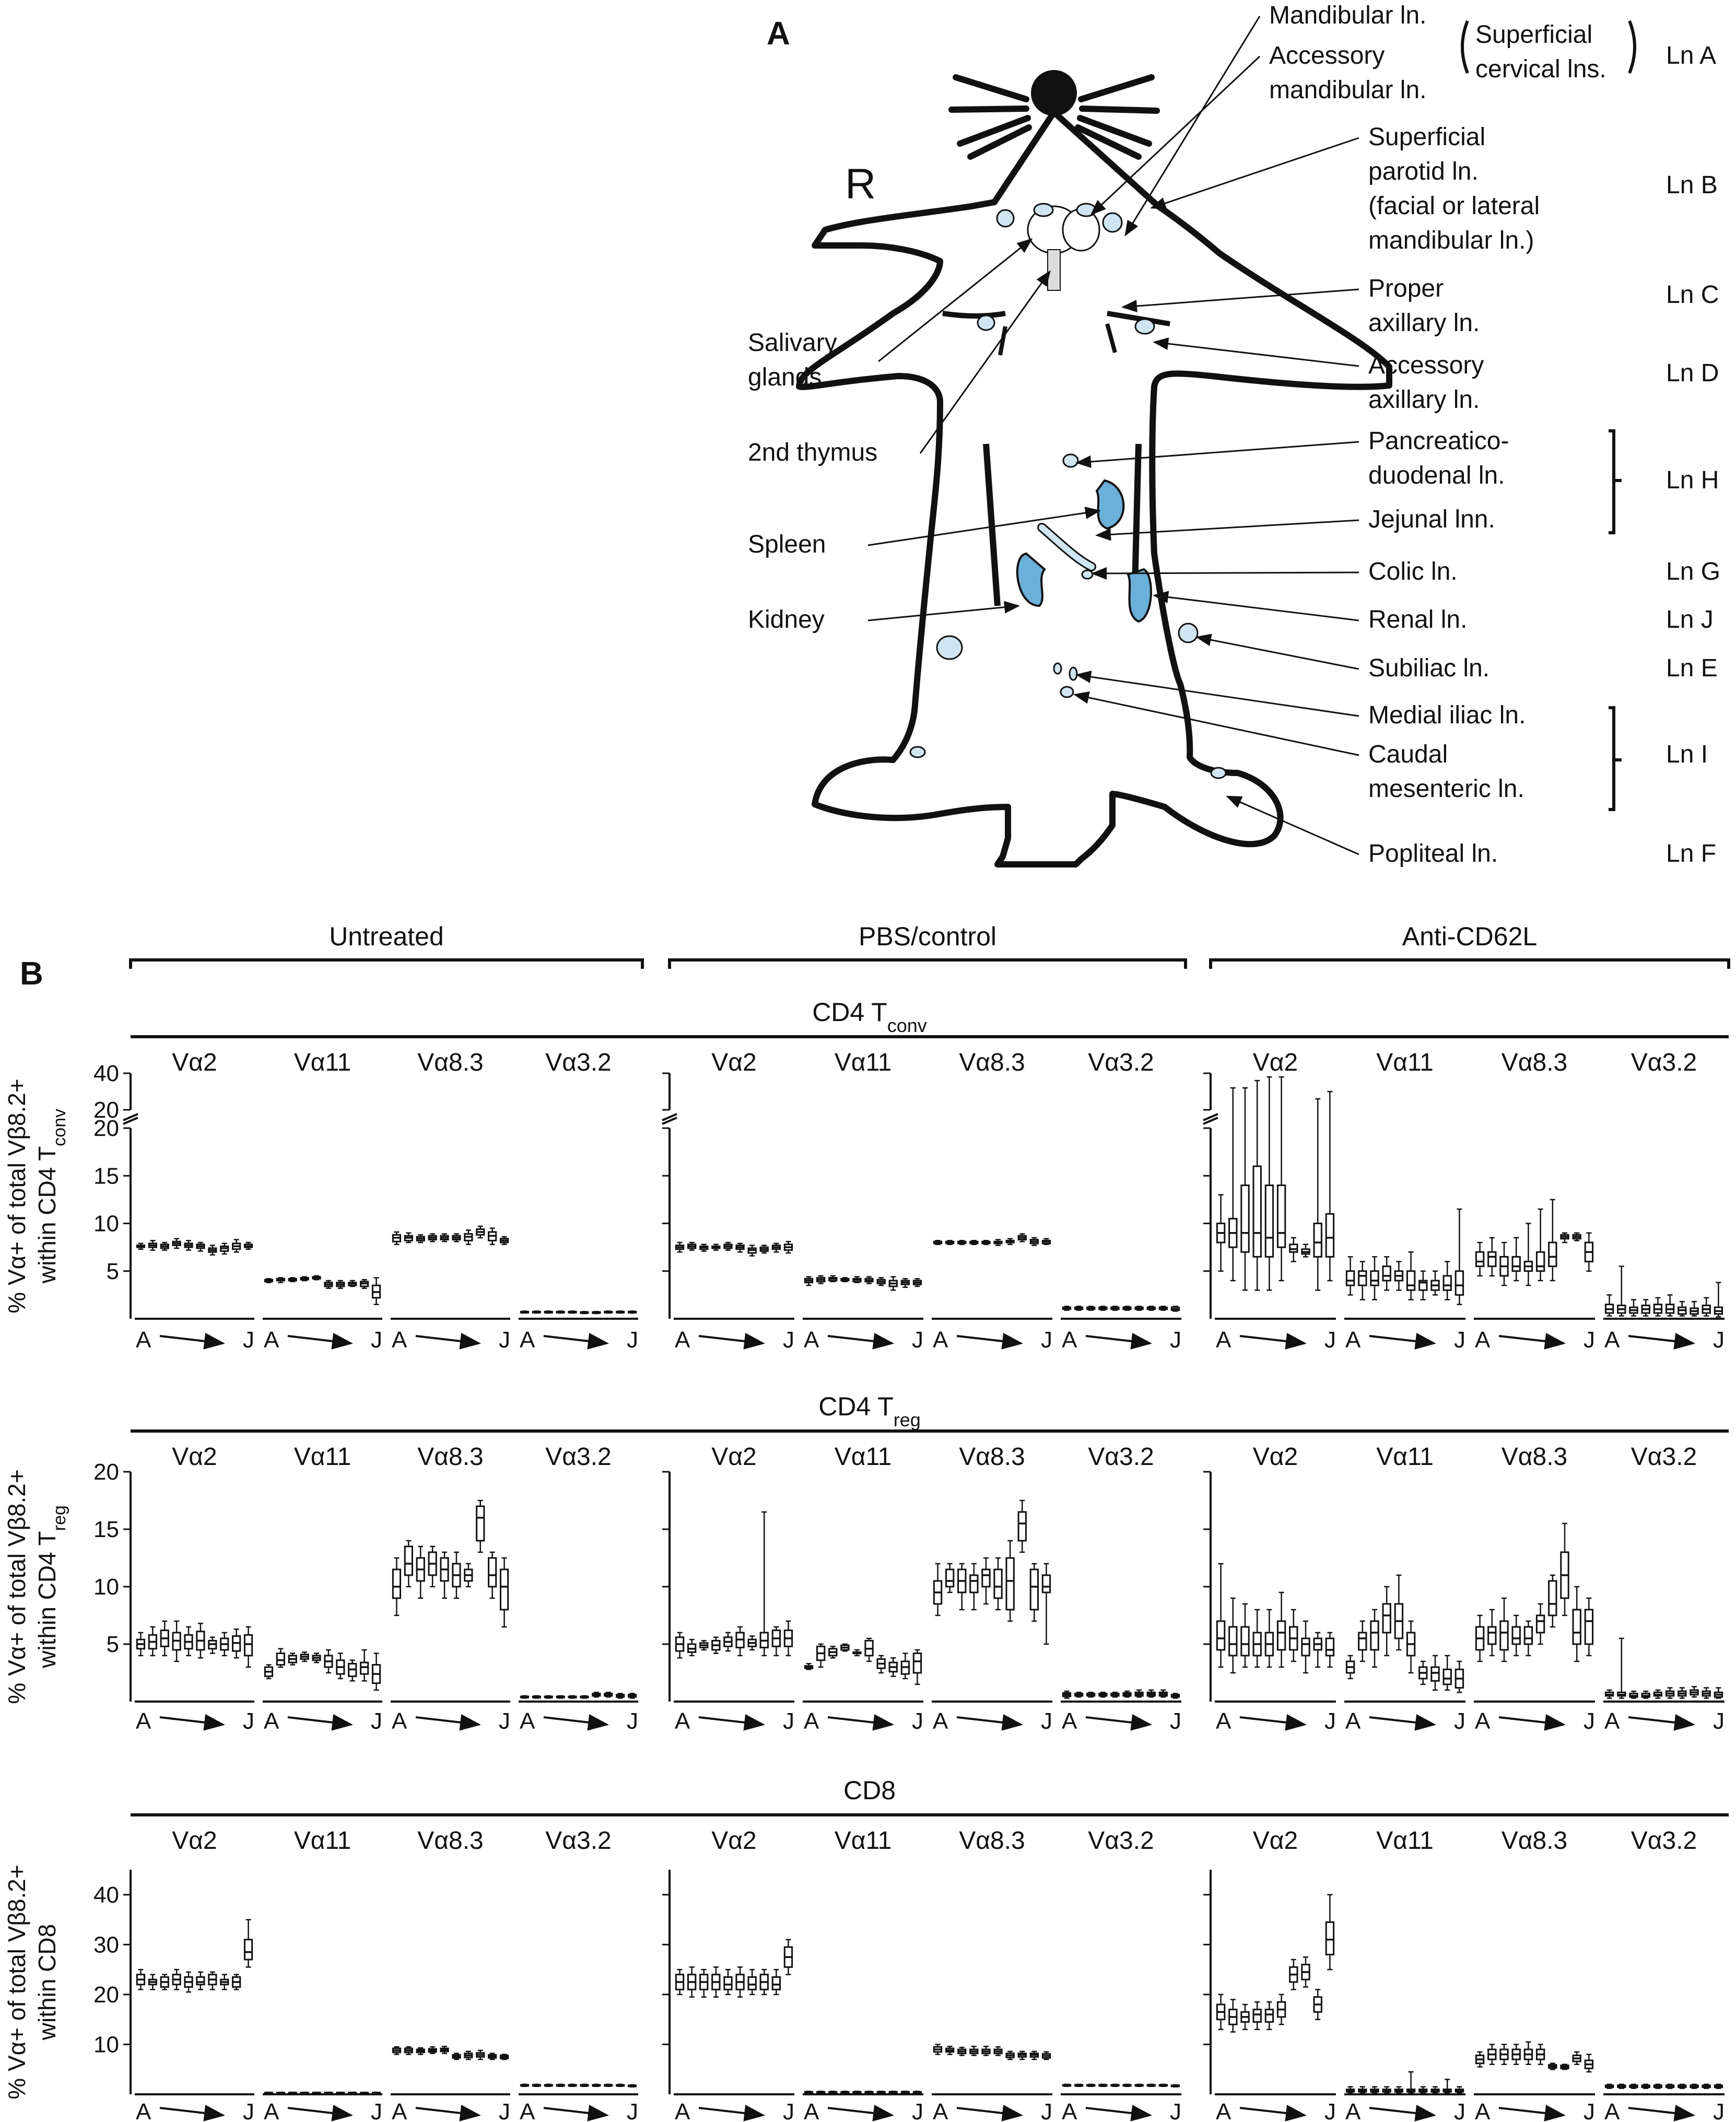  Describe the element at coordinates (106, 1995) in the screenshot. I see `y-tick-label: 20` at that location.